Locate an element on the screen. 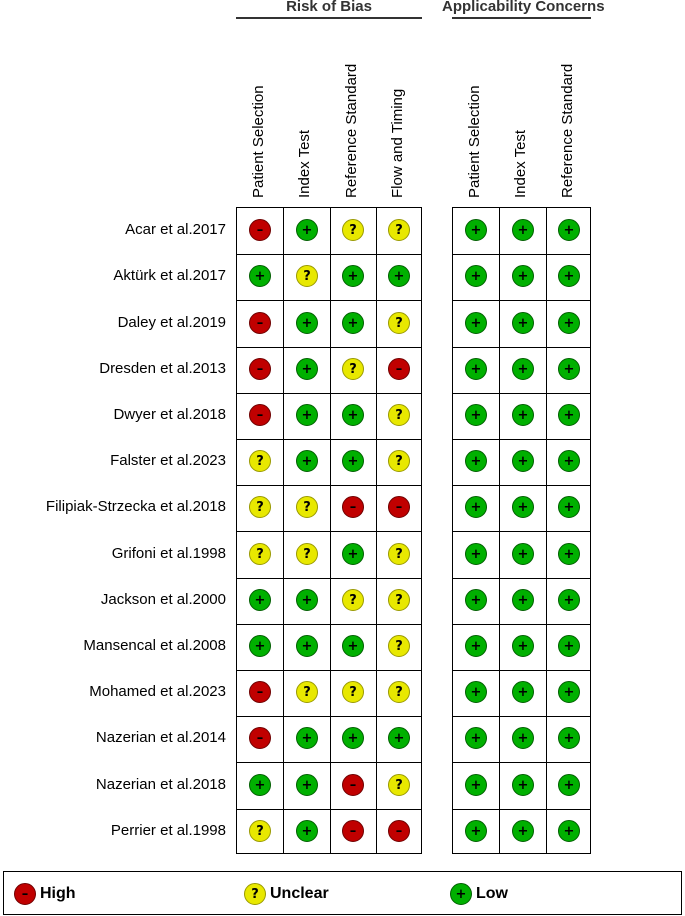 The image size is (685, 916). legend-item-high: – High is located at coordinates (45, 894).